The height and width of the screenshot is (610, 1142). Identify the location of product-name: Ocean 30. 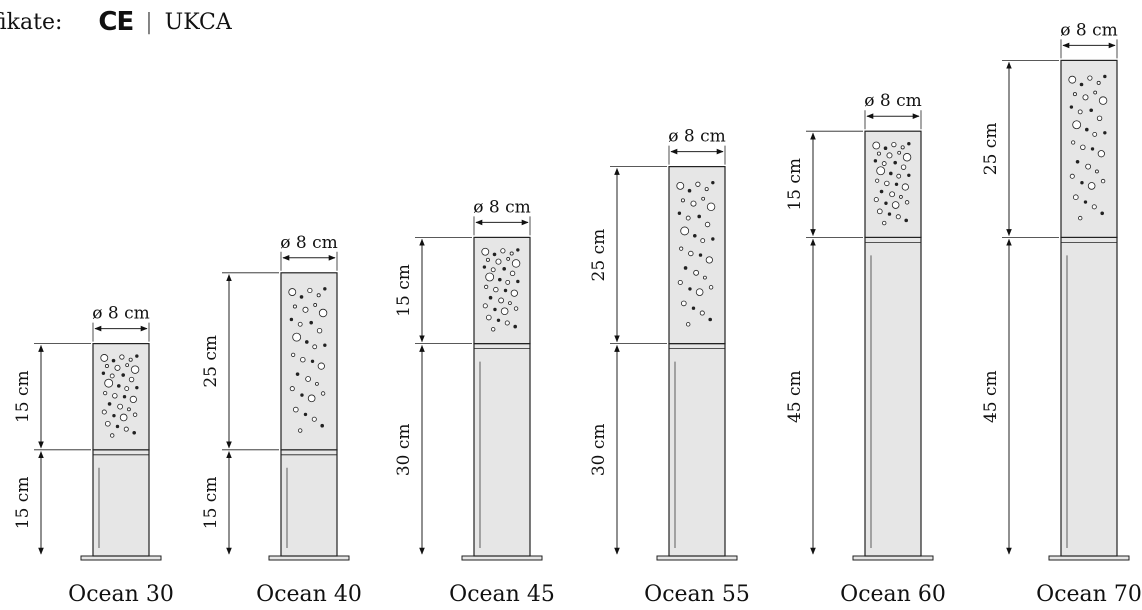
(121, 594).